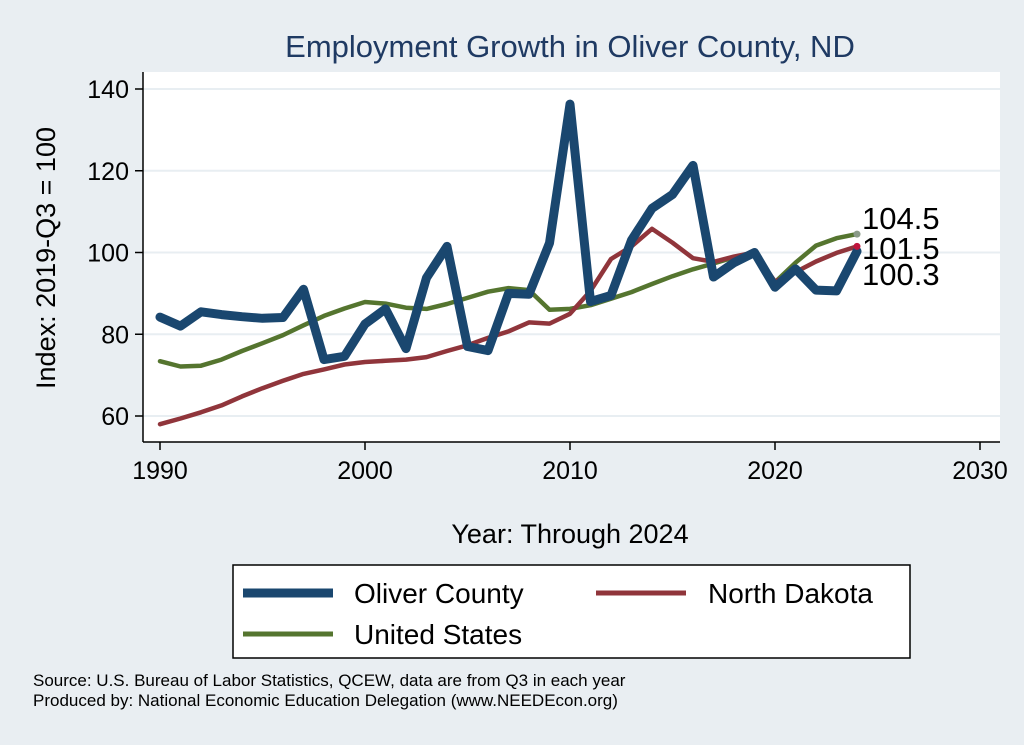 The height and width of the screenshot is (745, 1024). What do you see at coordinates (901, 218) in the screenshot?
I see `end-label-104-5: 104.5` at bounding box center [901, 218].